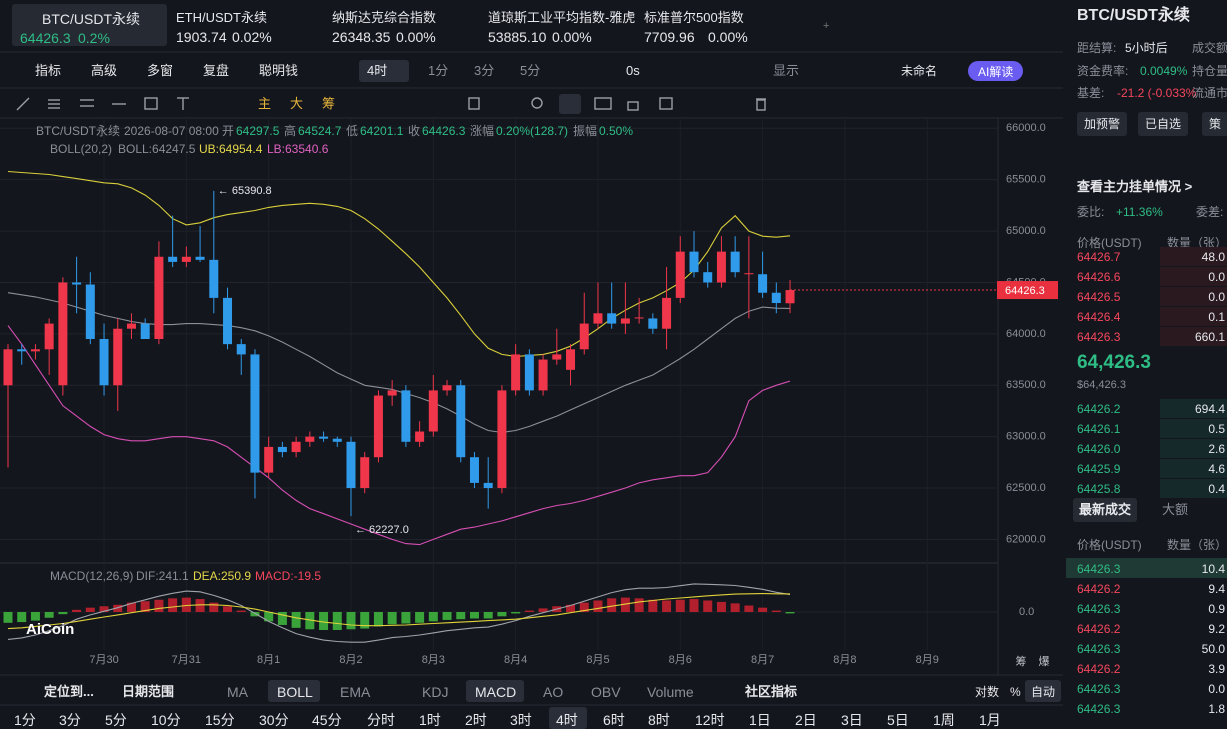 This screenshot has height=729, width=1227. What do you see at coordinates (274, 720) in the screenshot?
I see `timeframe: 30分` at bounding box center [274, 720].